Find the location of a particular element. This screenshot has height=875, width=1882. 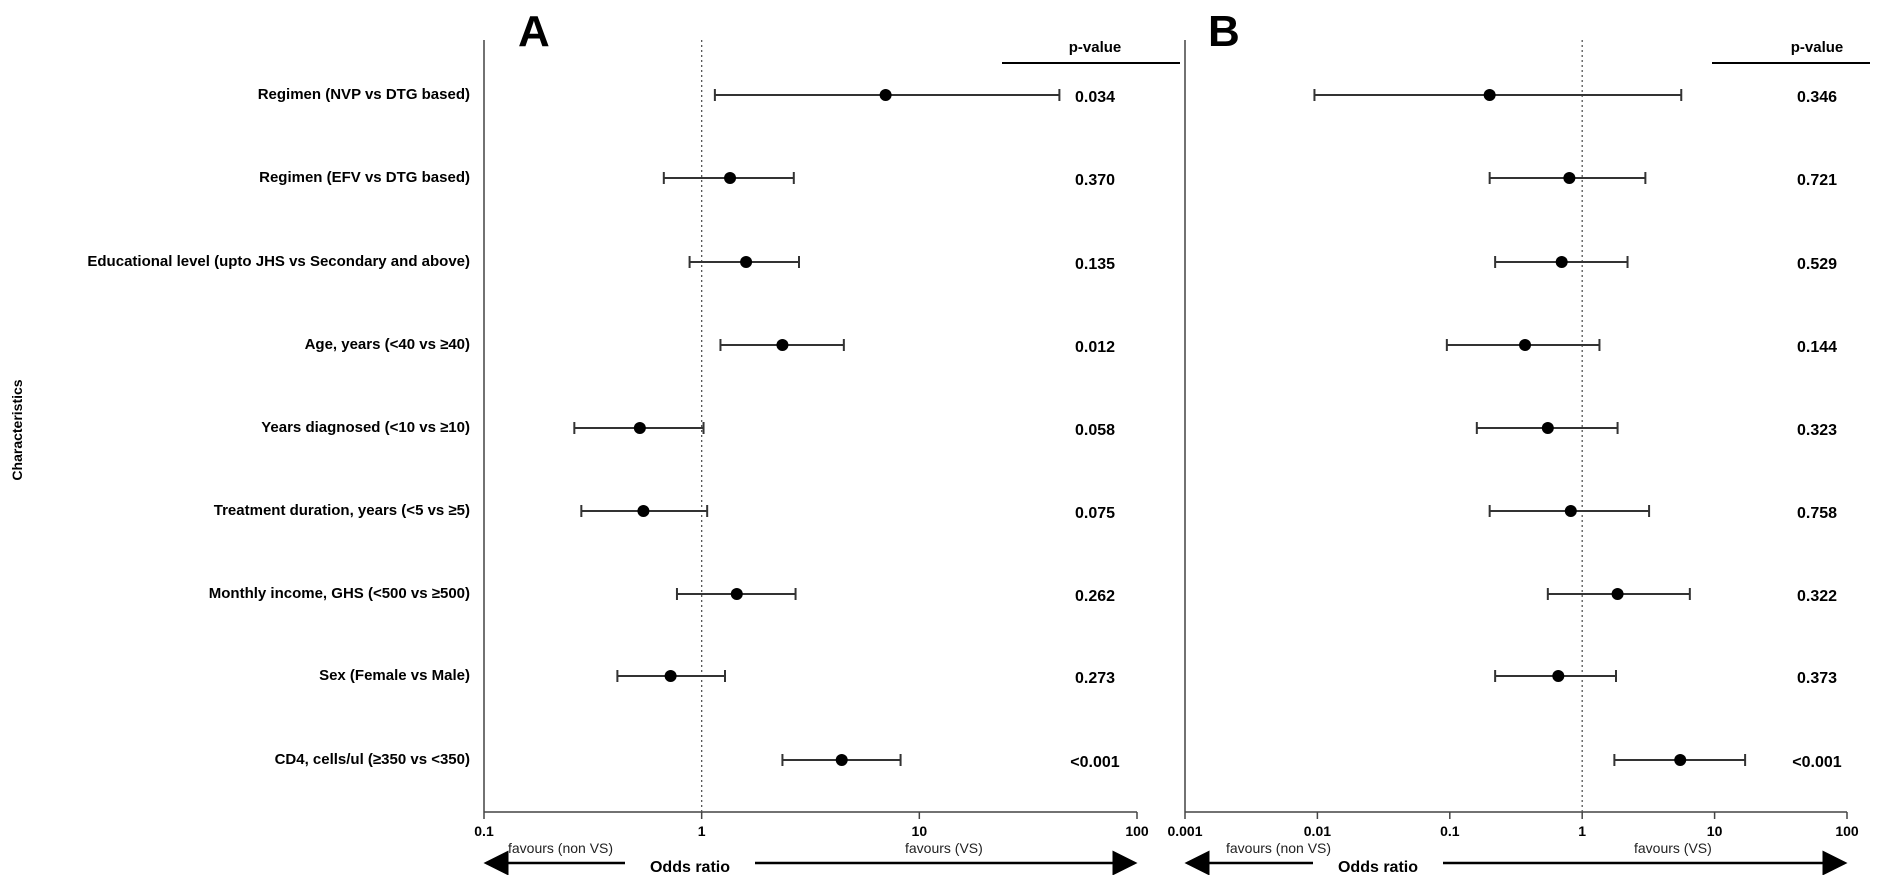

category-label: Age, years (<40 vs ≥40) is located at coordinates (387, 344).